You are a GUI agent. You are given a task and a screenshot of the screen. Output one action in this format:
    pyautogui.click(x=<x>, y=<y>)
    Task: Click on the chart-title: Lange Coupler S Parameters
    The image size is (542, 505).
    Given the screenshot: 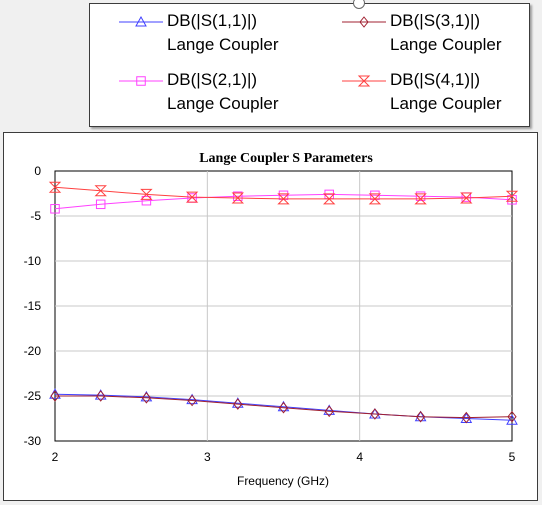 What is the action you would take?
    pyautogui.click(x=286, y=158)
    